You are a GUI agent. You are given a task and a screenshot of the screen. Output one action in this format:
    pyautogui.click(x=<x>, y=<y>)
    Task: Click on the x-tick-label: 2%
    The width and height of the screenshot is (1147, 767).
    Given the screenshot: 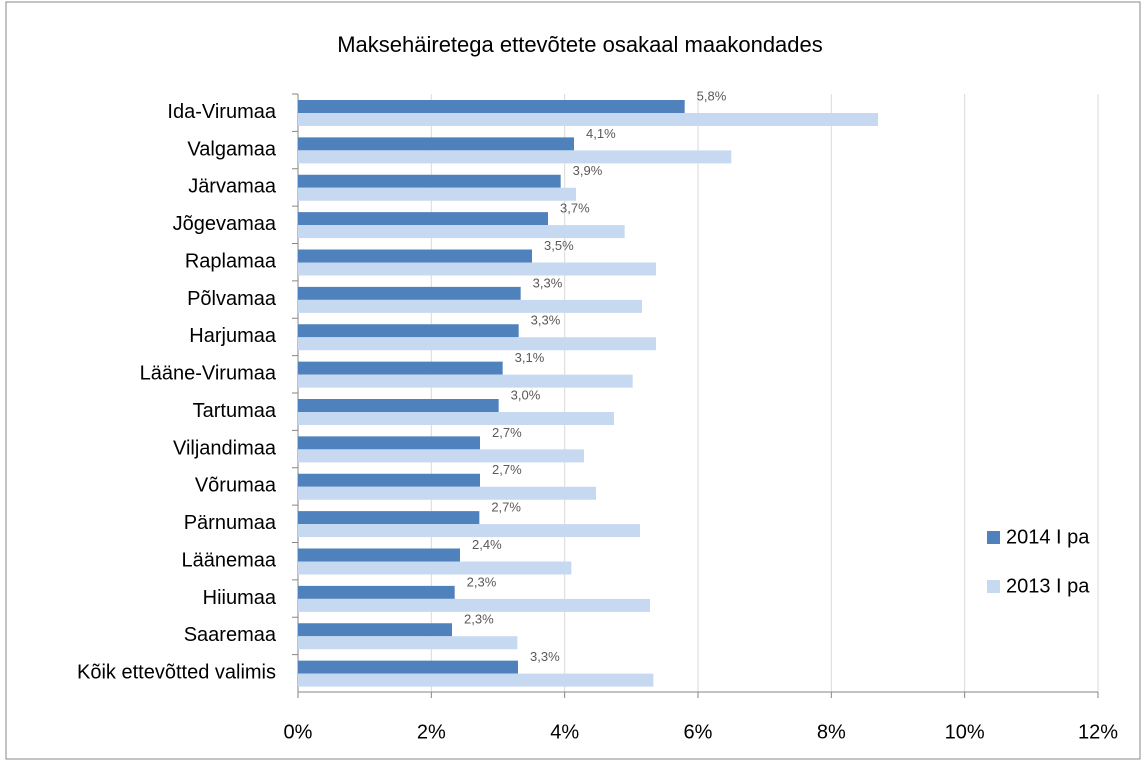 What is the action you would take?
    pyautogui.click(x=431, y=732)
    